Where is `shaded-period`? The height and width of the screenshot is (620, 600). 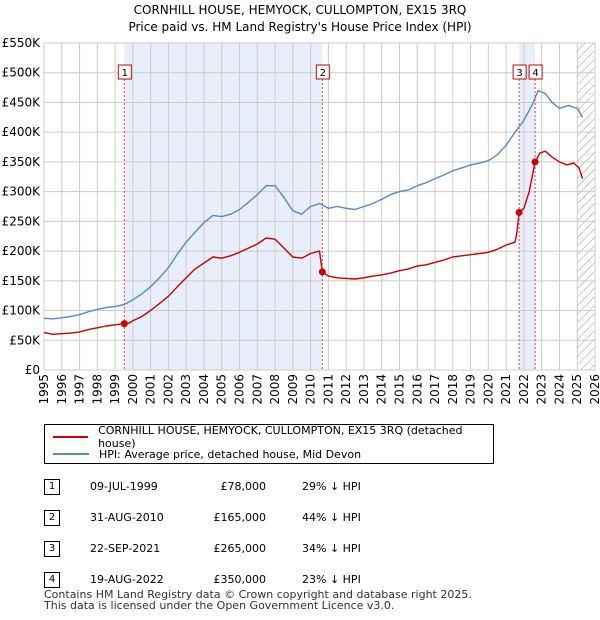
shaded-period is located at coordinates (527, 206).